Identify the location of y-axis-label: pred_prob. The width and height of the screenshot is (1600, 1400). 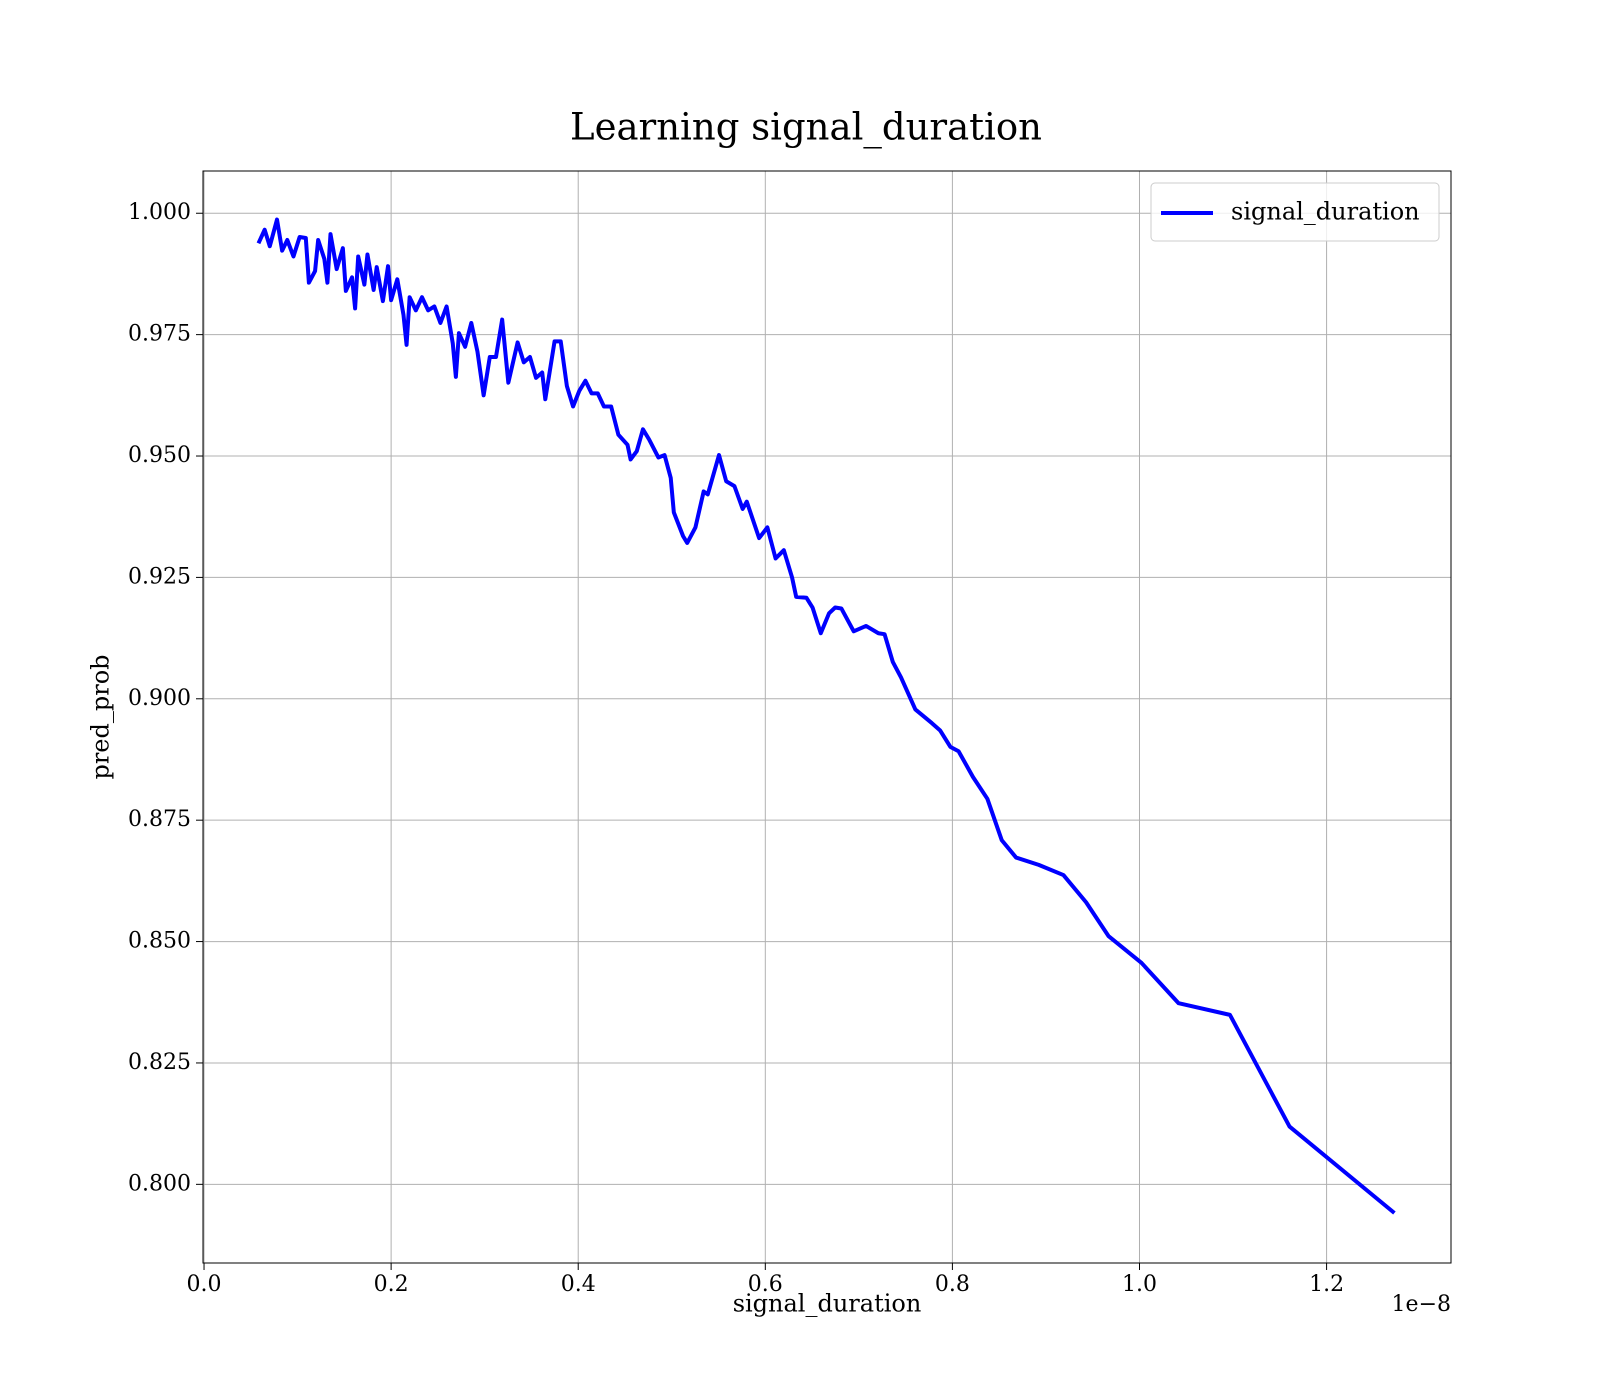
(101, 716).